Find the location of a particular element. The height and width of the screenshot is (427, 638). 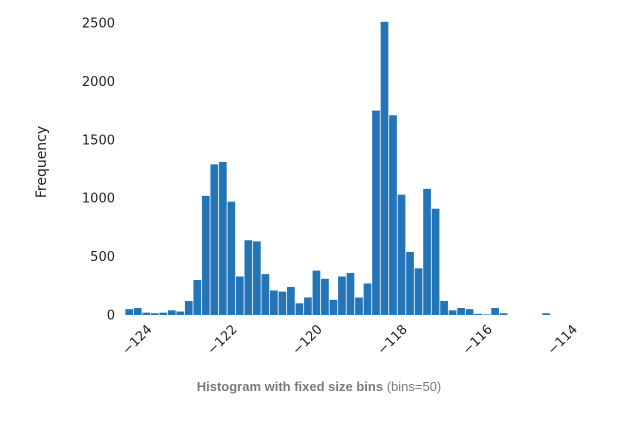

chart-caption: Histogram with fixed size bins (bins=50) is located at coordinates (319, 386).